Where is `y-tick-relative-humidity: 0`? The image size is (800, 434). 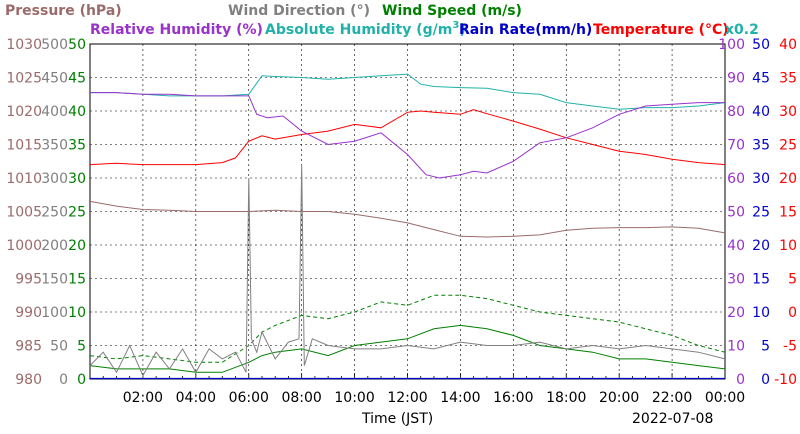
y-tick-relative-humidity: 0 is located at coordinates (740, 380).